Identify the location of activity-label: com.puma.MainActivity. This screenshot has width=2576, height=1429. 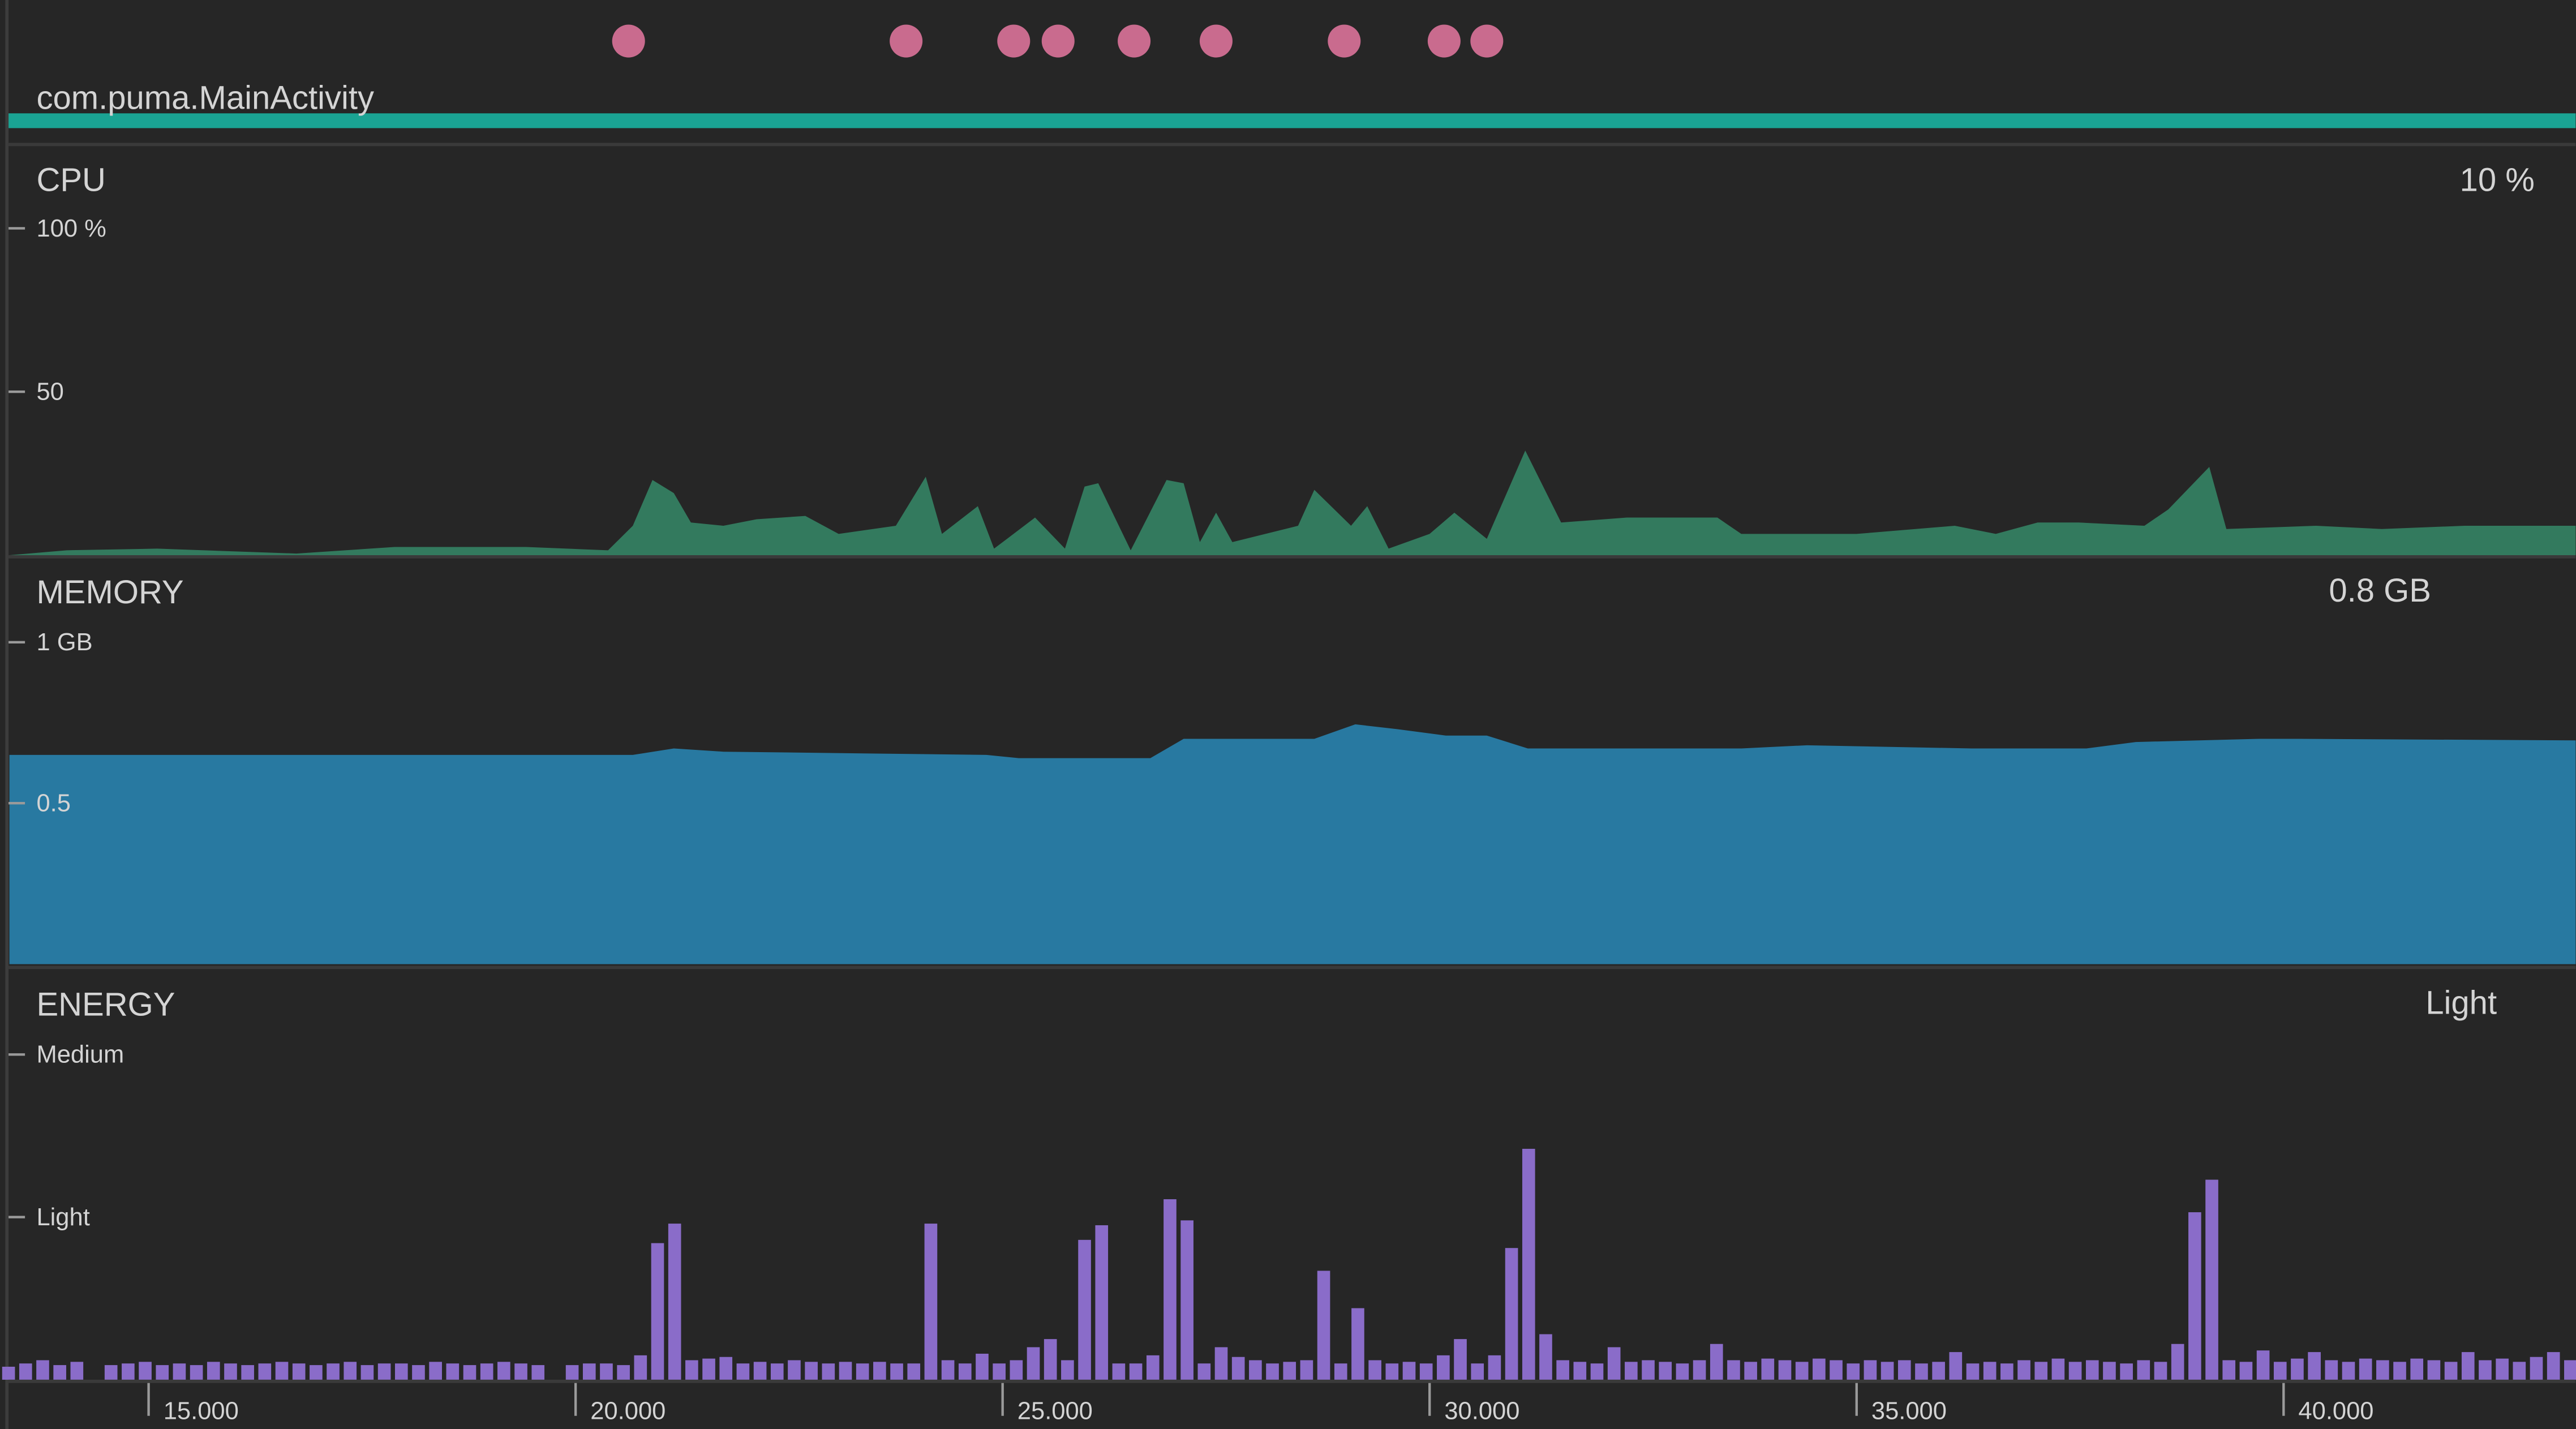
(205, 97).